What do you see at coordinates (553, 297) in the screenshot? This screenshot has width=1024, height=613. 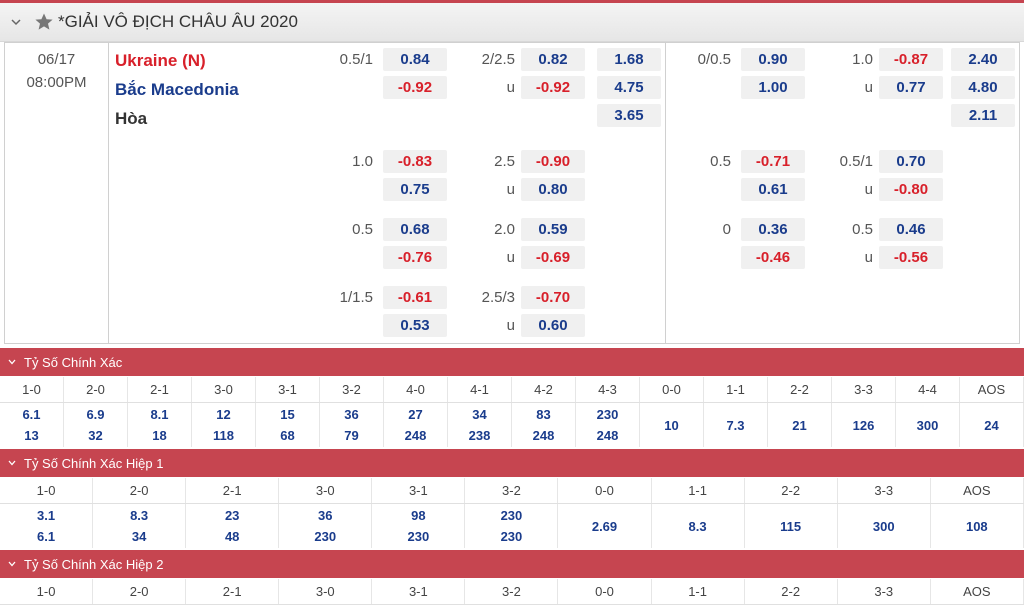 I see `ft-ou-over-odd: -0.70` at bounding box center [553, 297].